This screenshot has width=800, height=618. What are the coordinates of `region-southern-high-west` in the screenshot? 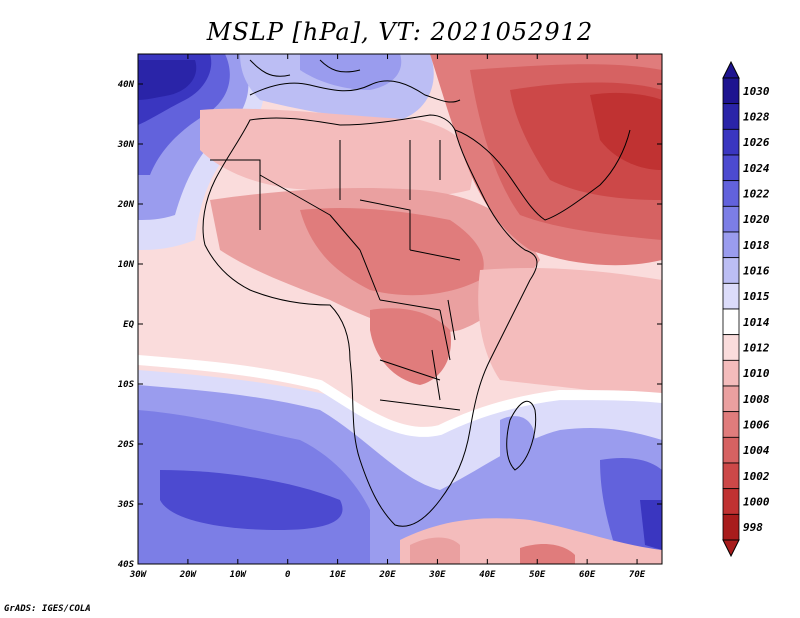 It's located at (251, 500).